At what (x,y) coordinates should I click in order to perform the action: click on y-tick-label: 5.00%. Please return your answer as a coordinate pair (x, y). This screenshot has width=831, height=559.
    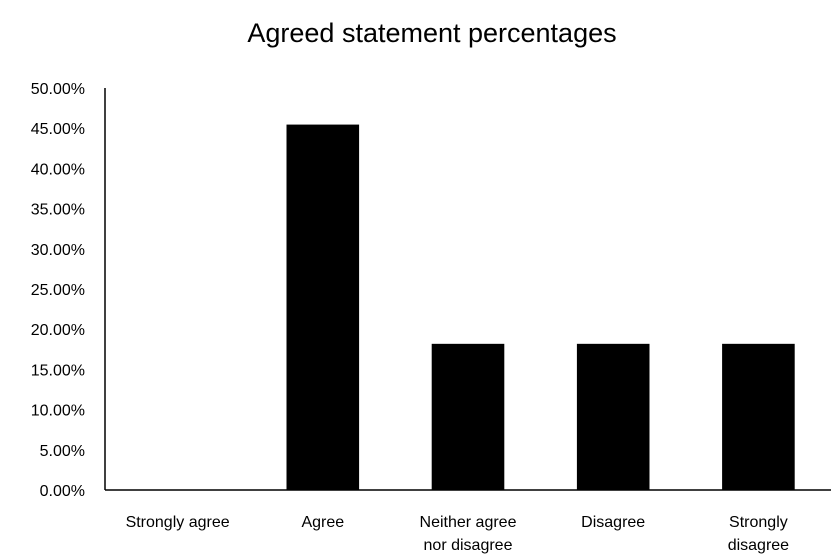
    Looking at the image, I should click on (62, 451).